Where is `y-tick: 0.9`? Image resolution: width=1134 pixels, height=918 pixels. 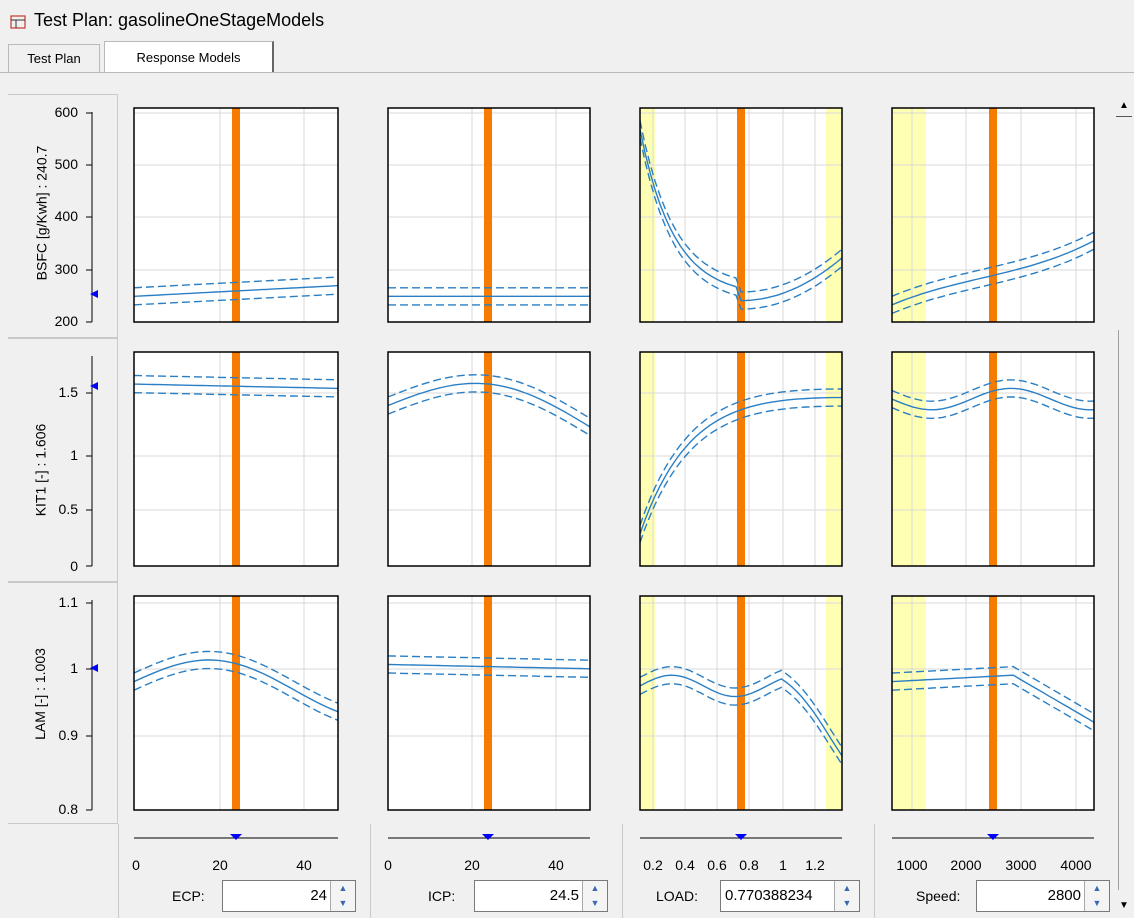
y-tick: 0.9 is located at coordinates (68, 735).